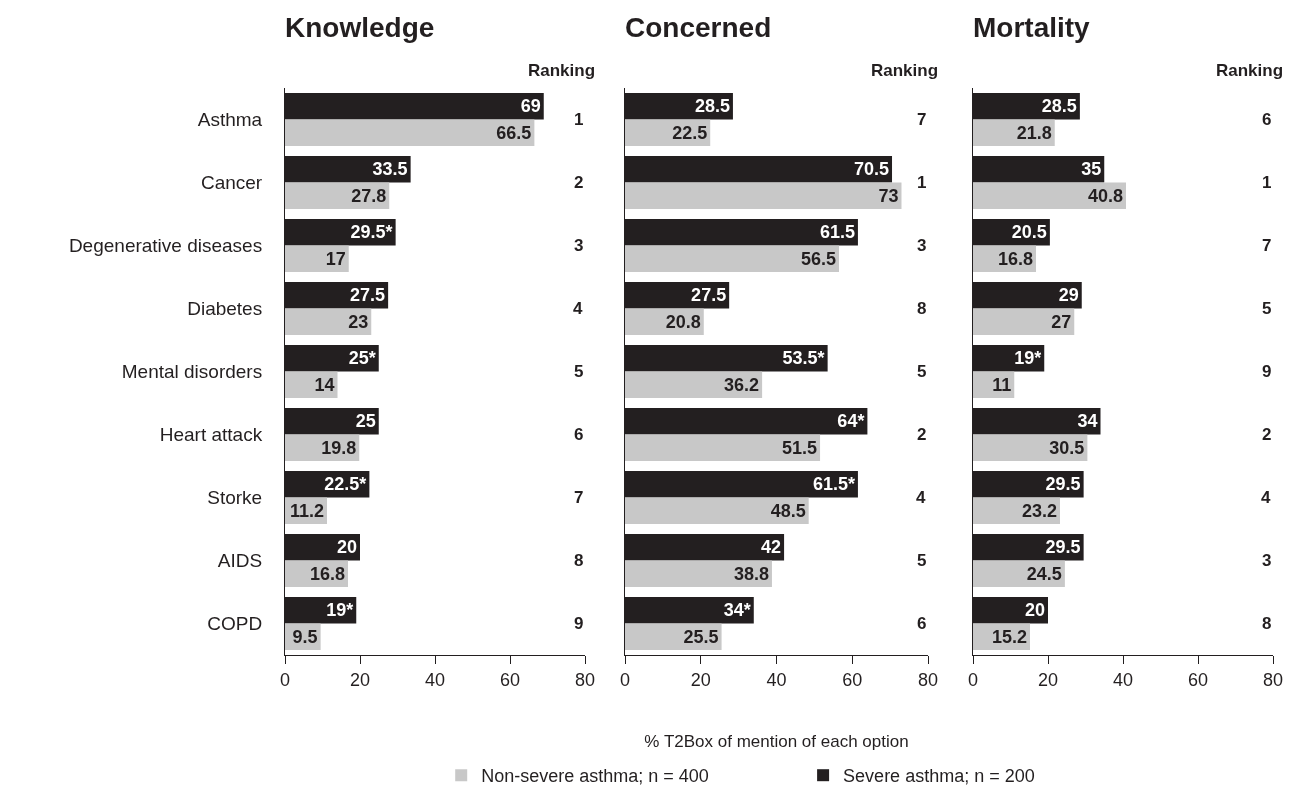  What do you see at coordinates (306, 510) in the screenshot?
I see `data-label: 11.2` at bounding box center [306, 510].